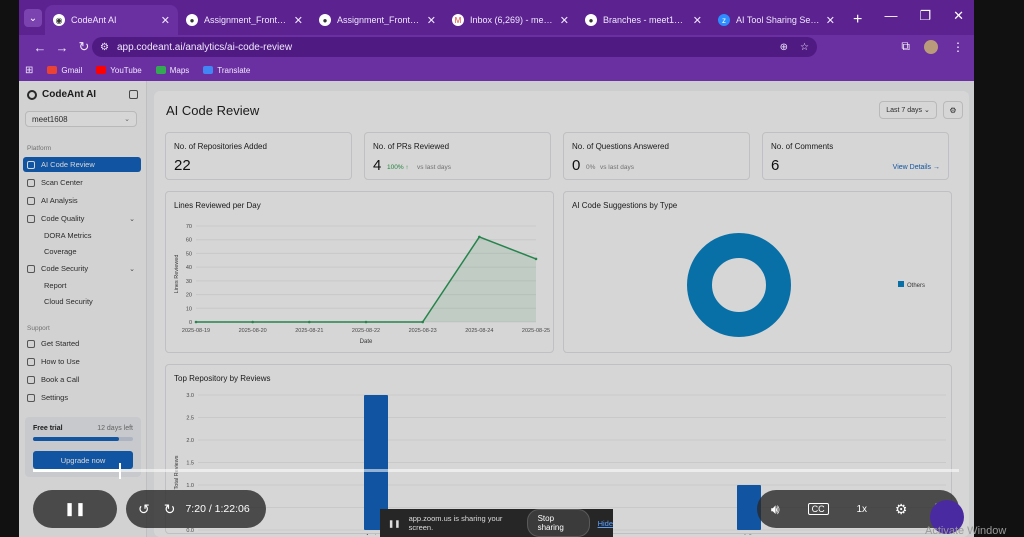  Describe the element at coordinates (81, 119) in the screenshot. I see `org-selector: meet1608 ⌄` at that location.